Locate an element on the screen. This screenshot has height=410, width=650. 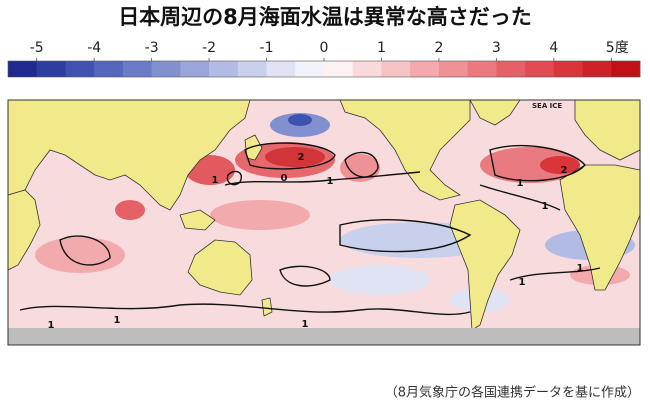
title: 日本周辺の8月海面水温は異常な高さだった is located at coordinates (325, 17).